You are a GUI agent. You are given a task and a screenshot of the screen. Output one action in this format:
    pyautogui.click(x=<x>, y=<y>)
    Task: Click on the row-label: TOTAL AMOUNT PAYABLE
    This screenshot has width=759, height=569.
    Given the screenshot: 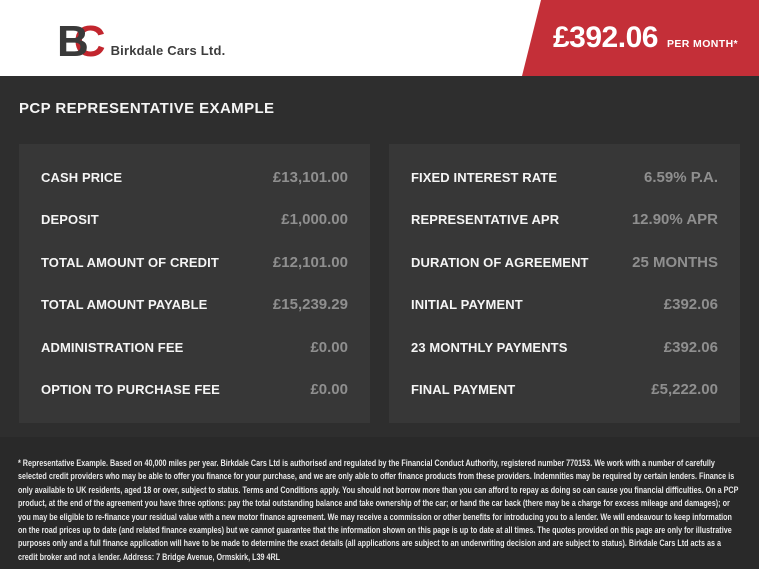 What is the action you would take?
    pyautogui.click(x=124, y=305)
    